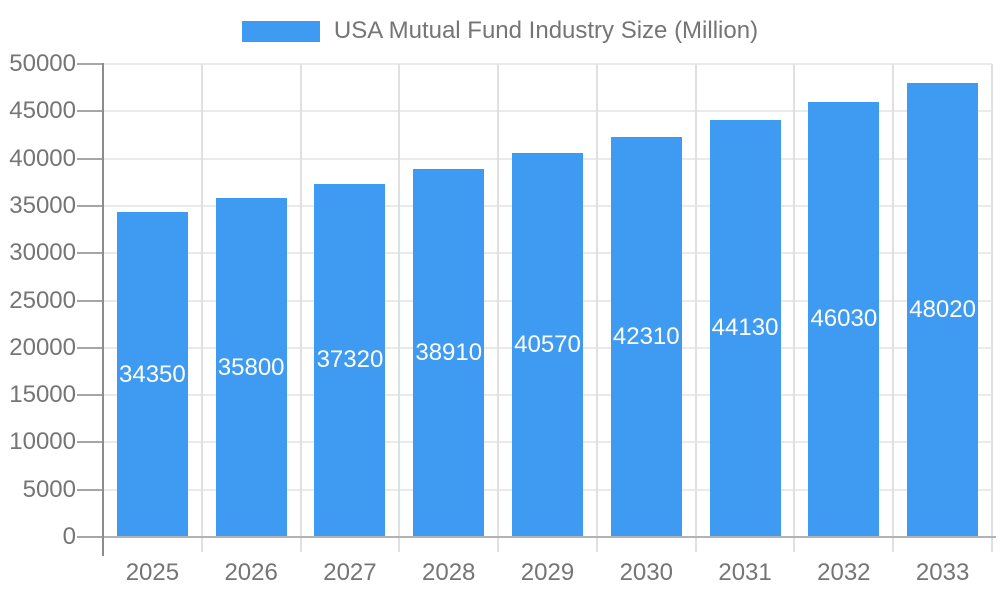 Image resolution: width=1000 pixels, height=600 pixels. I want to click on bar: 35800, so click(251, 367).